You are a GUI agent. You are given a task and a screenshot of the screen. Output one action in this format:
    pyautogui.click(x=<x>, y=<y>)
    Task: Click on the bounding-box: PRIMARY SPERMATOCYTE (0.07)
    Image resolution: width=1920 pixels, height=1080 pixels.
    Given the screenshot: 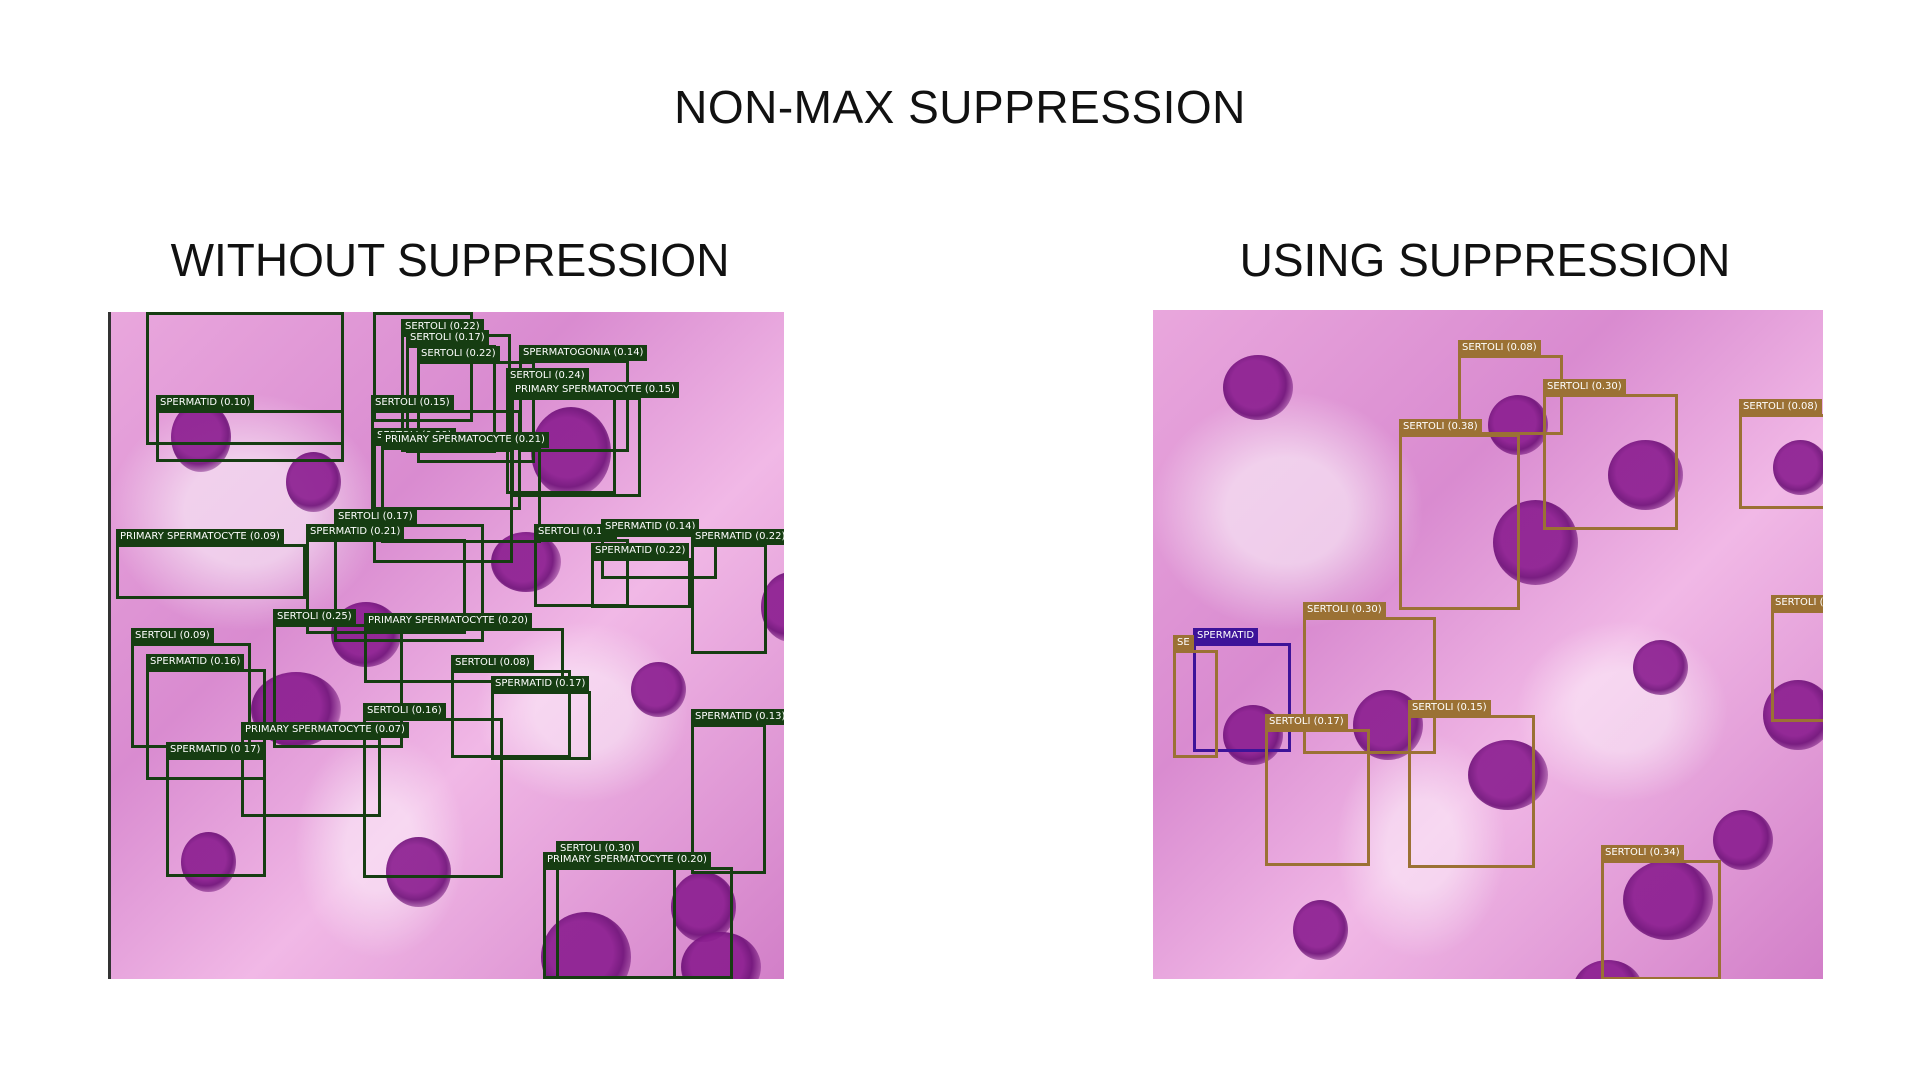 What is the action you would take?
    pyautogui.click(x=325, y=769)
    